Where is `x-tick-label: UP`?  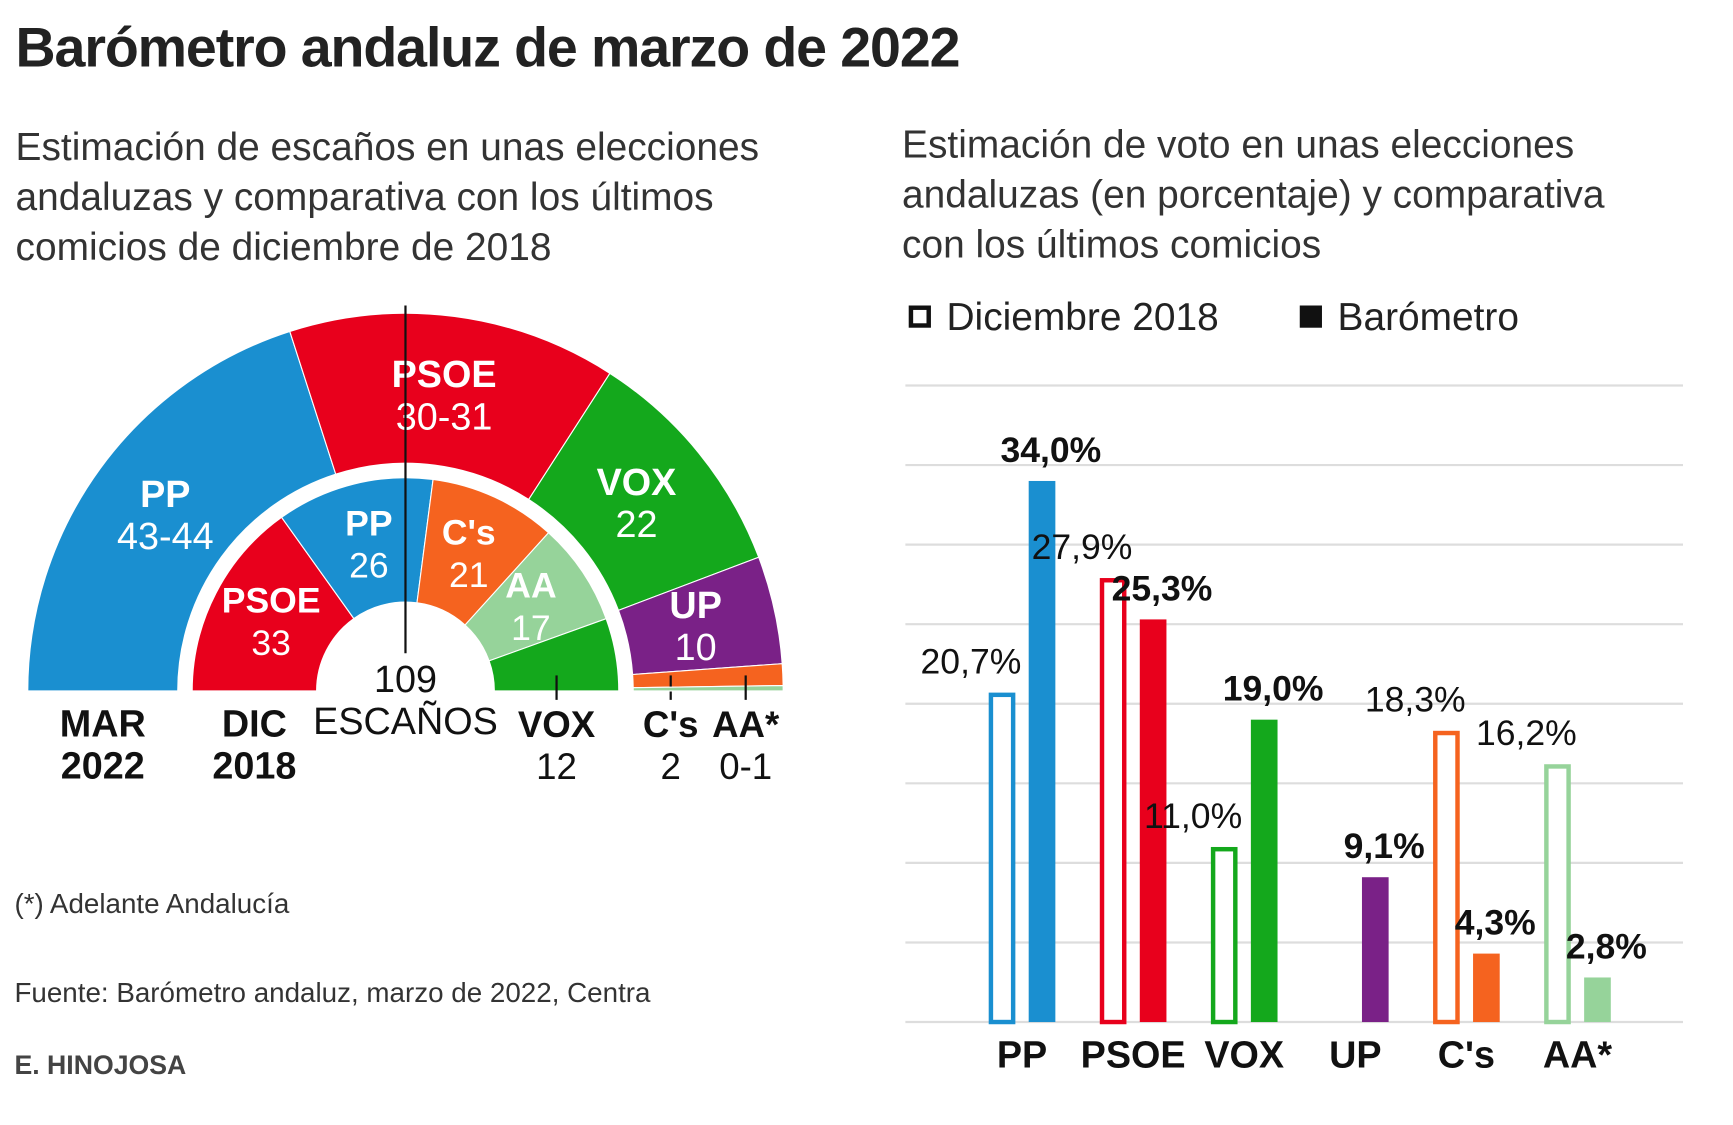
x-tick-label: UP is located at coordinates (1355, 1055).